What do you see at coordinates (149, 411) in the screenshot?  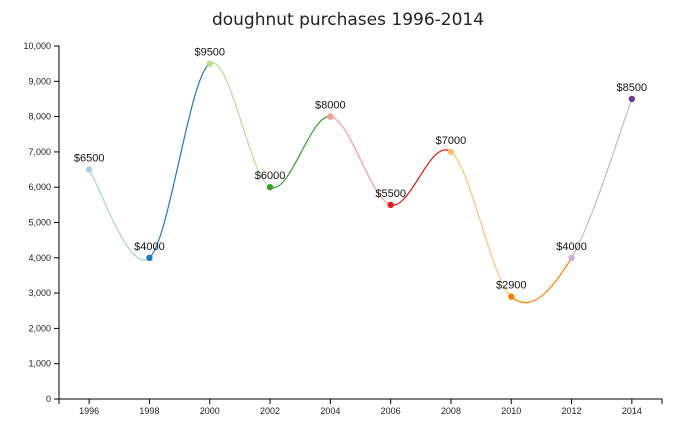 I see `x-tick-label: 1998` at bounding box center [149, 411].